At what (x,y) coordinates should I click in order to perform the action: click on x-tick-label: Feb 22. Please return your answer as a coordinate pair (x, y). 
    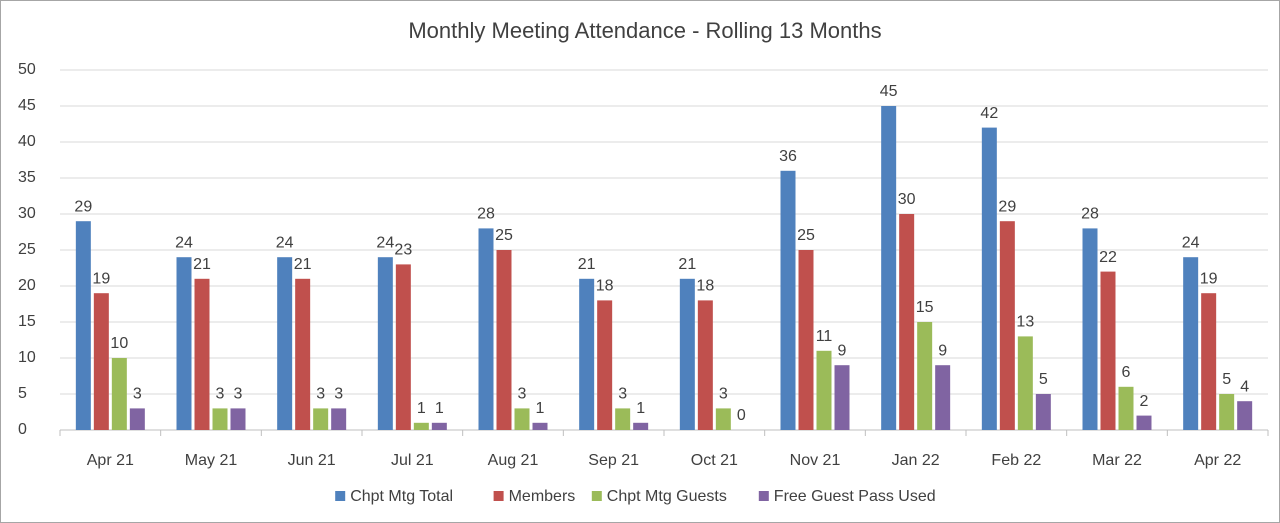
    Looking at the image, I should click on (1016, 460).